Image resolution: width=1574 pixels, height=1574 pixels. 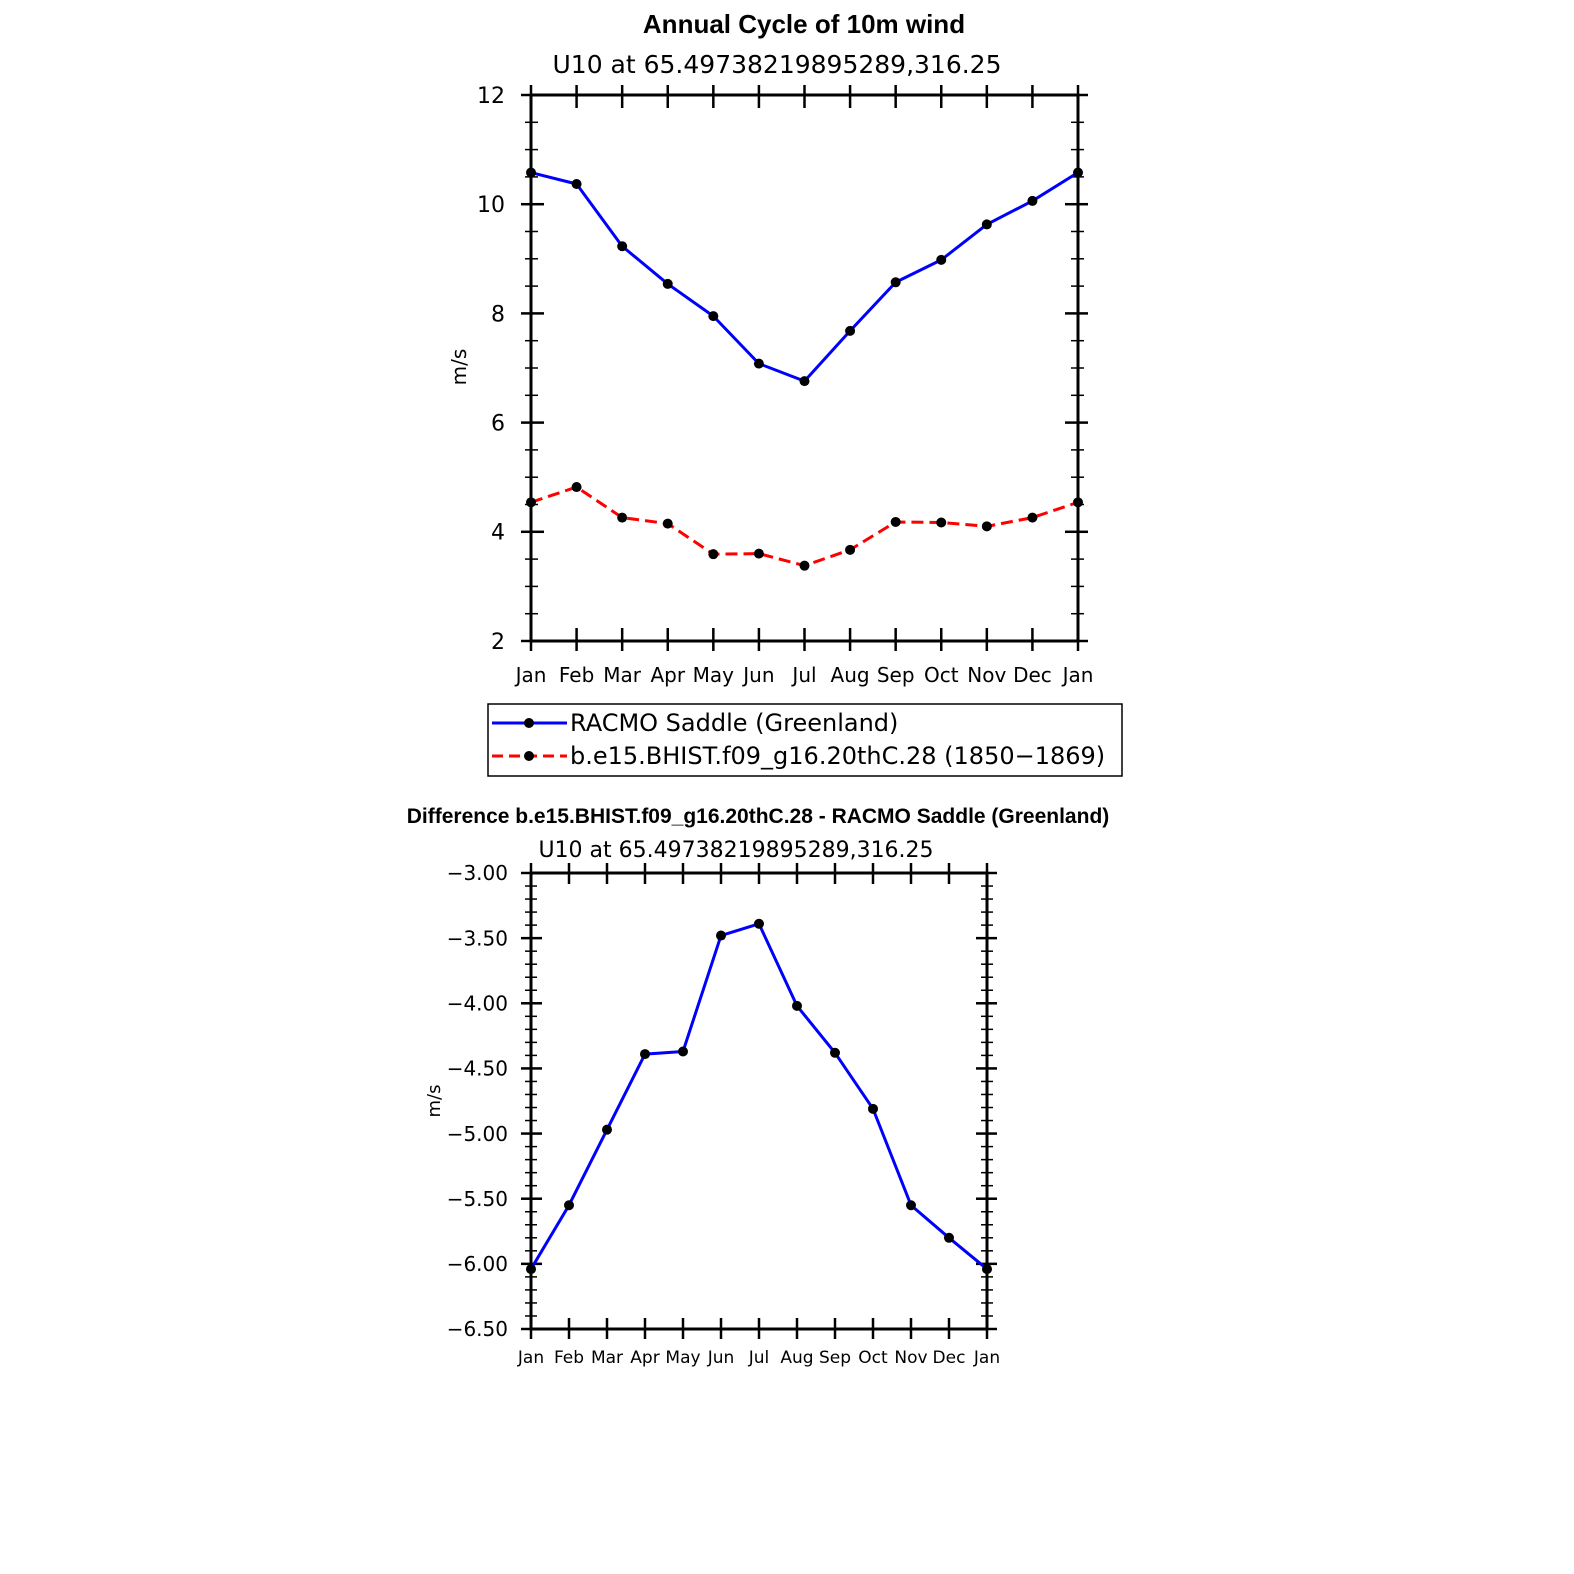 What do you see at coordinates (477, 1069) in the screenshot?
I see `y-tick-label: −4.50` at bounding box center [477, 1069].